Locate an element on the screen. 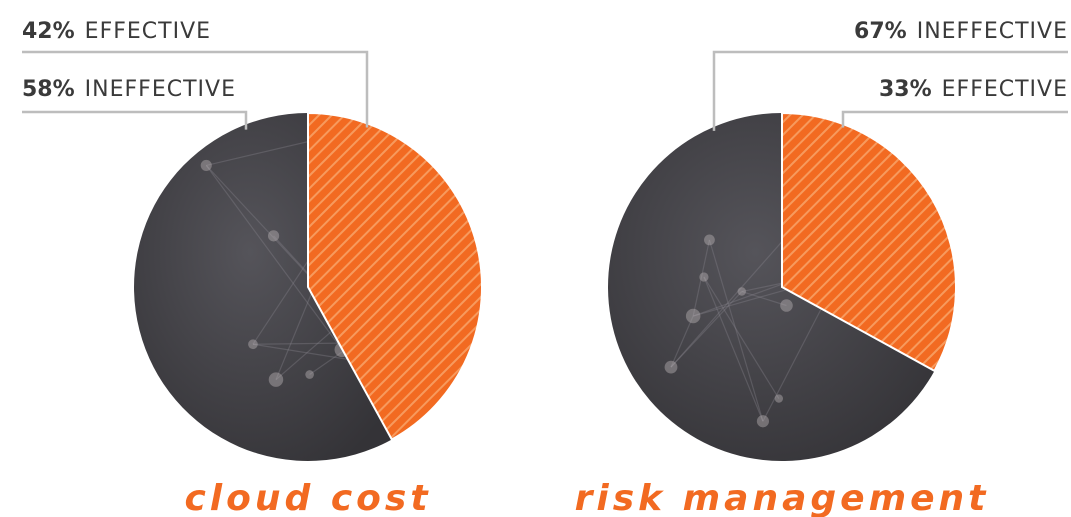 The width and height of the screenshot is (1071, 517). slice-percent: 42% is located at coordinates (48, 31).